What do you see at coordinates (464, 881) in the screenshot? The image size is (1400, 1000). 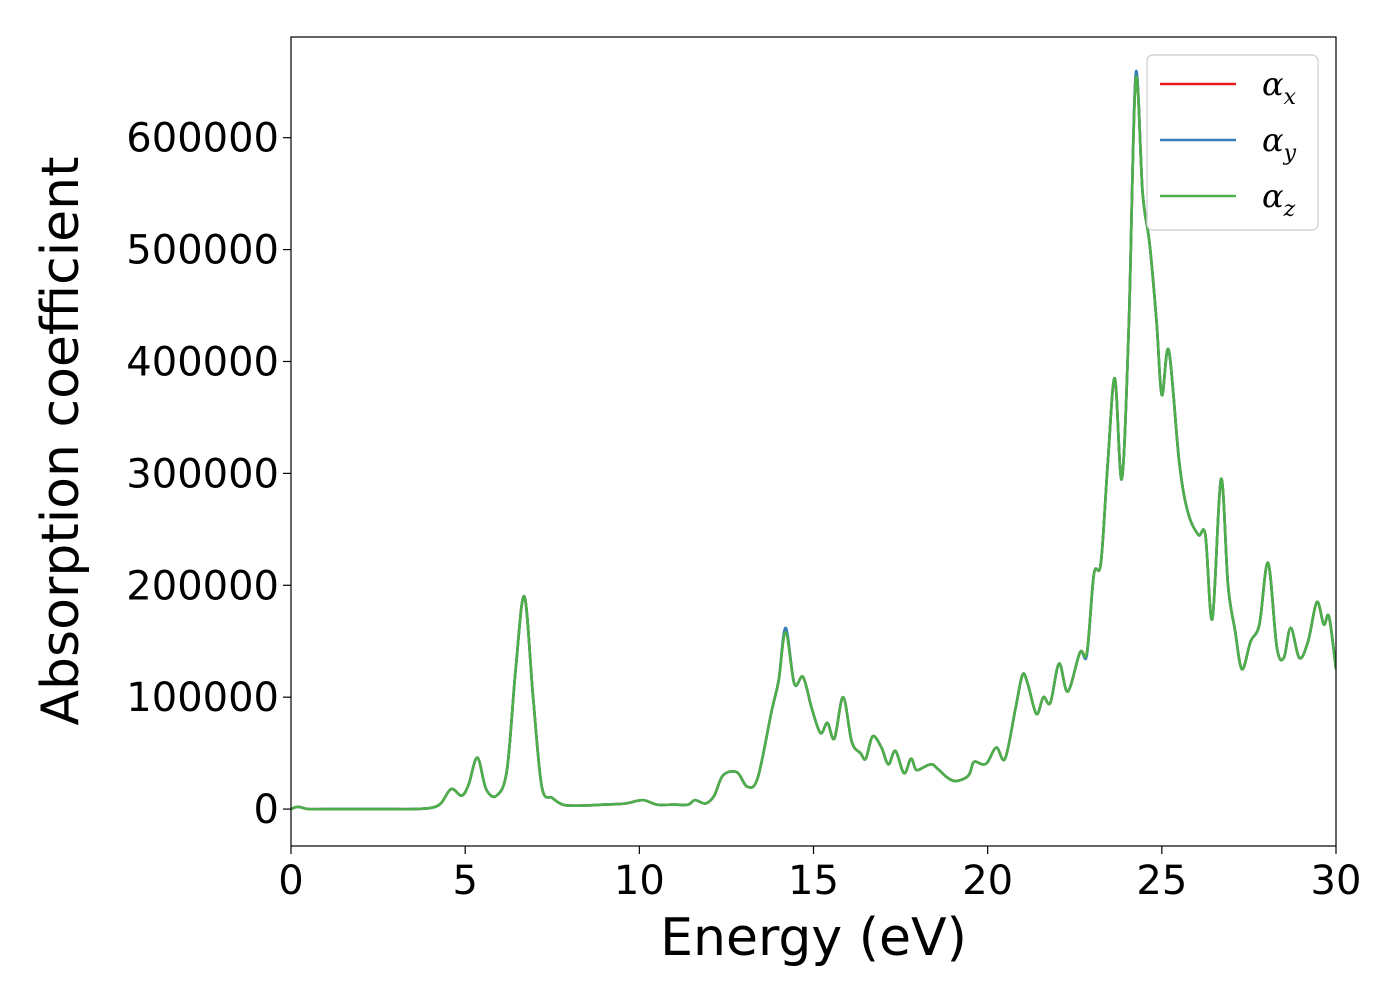 I see `x-tick-label: 5` at bounding box center [464, 881].